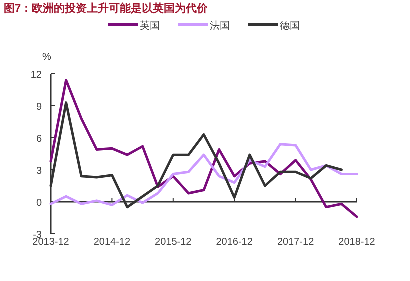  What do you see at coordinates (220, 26) in the screenshot?
I see `legend-label: 法国` at bounding box center [220, 26].